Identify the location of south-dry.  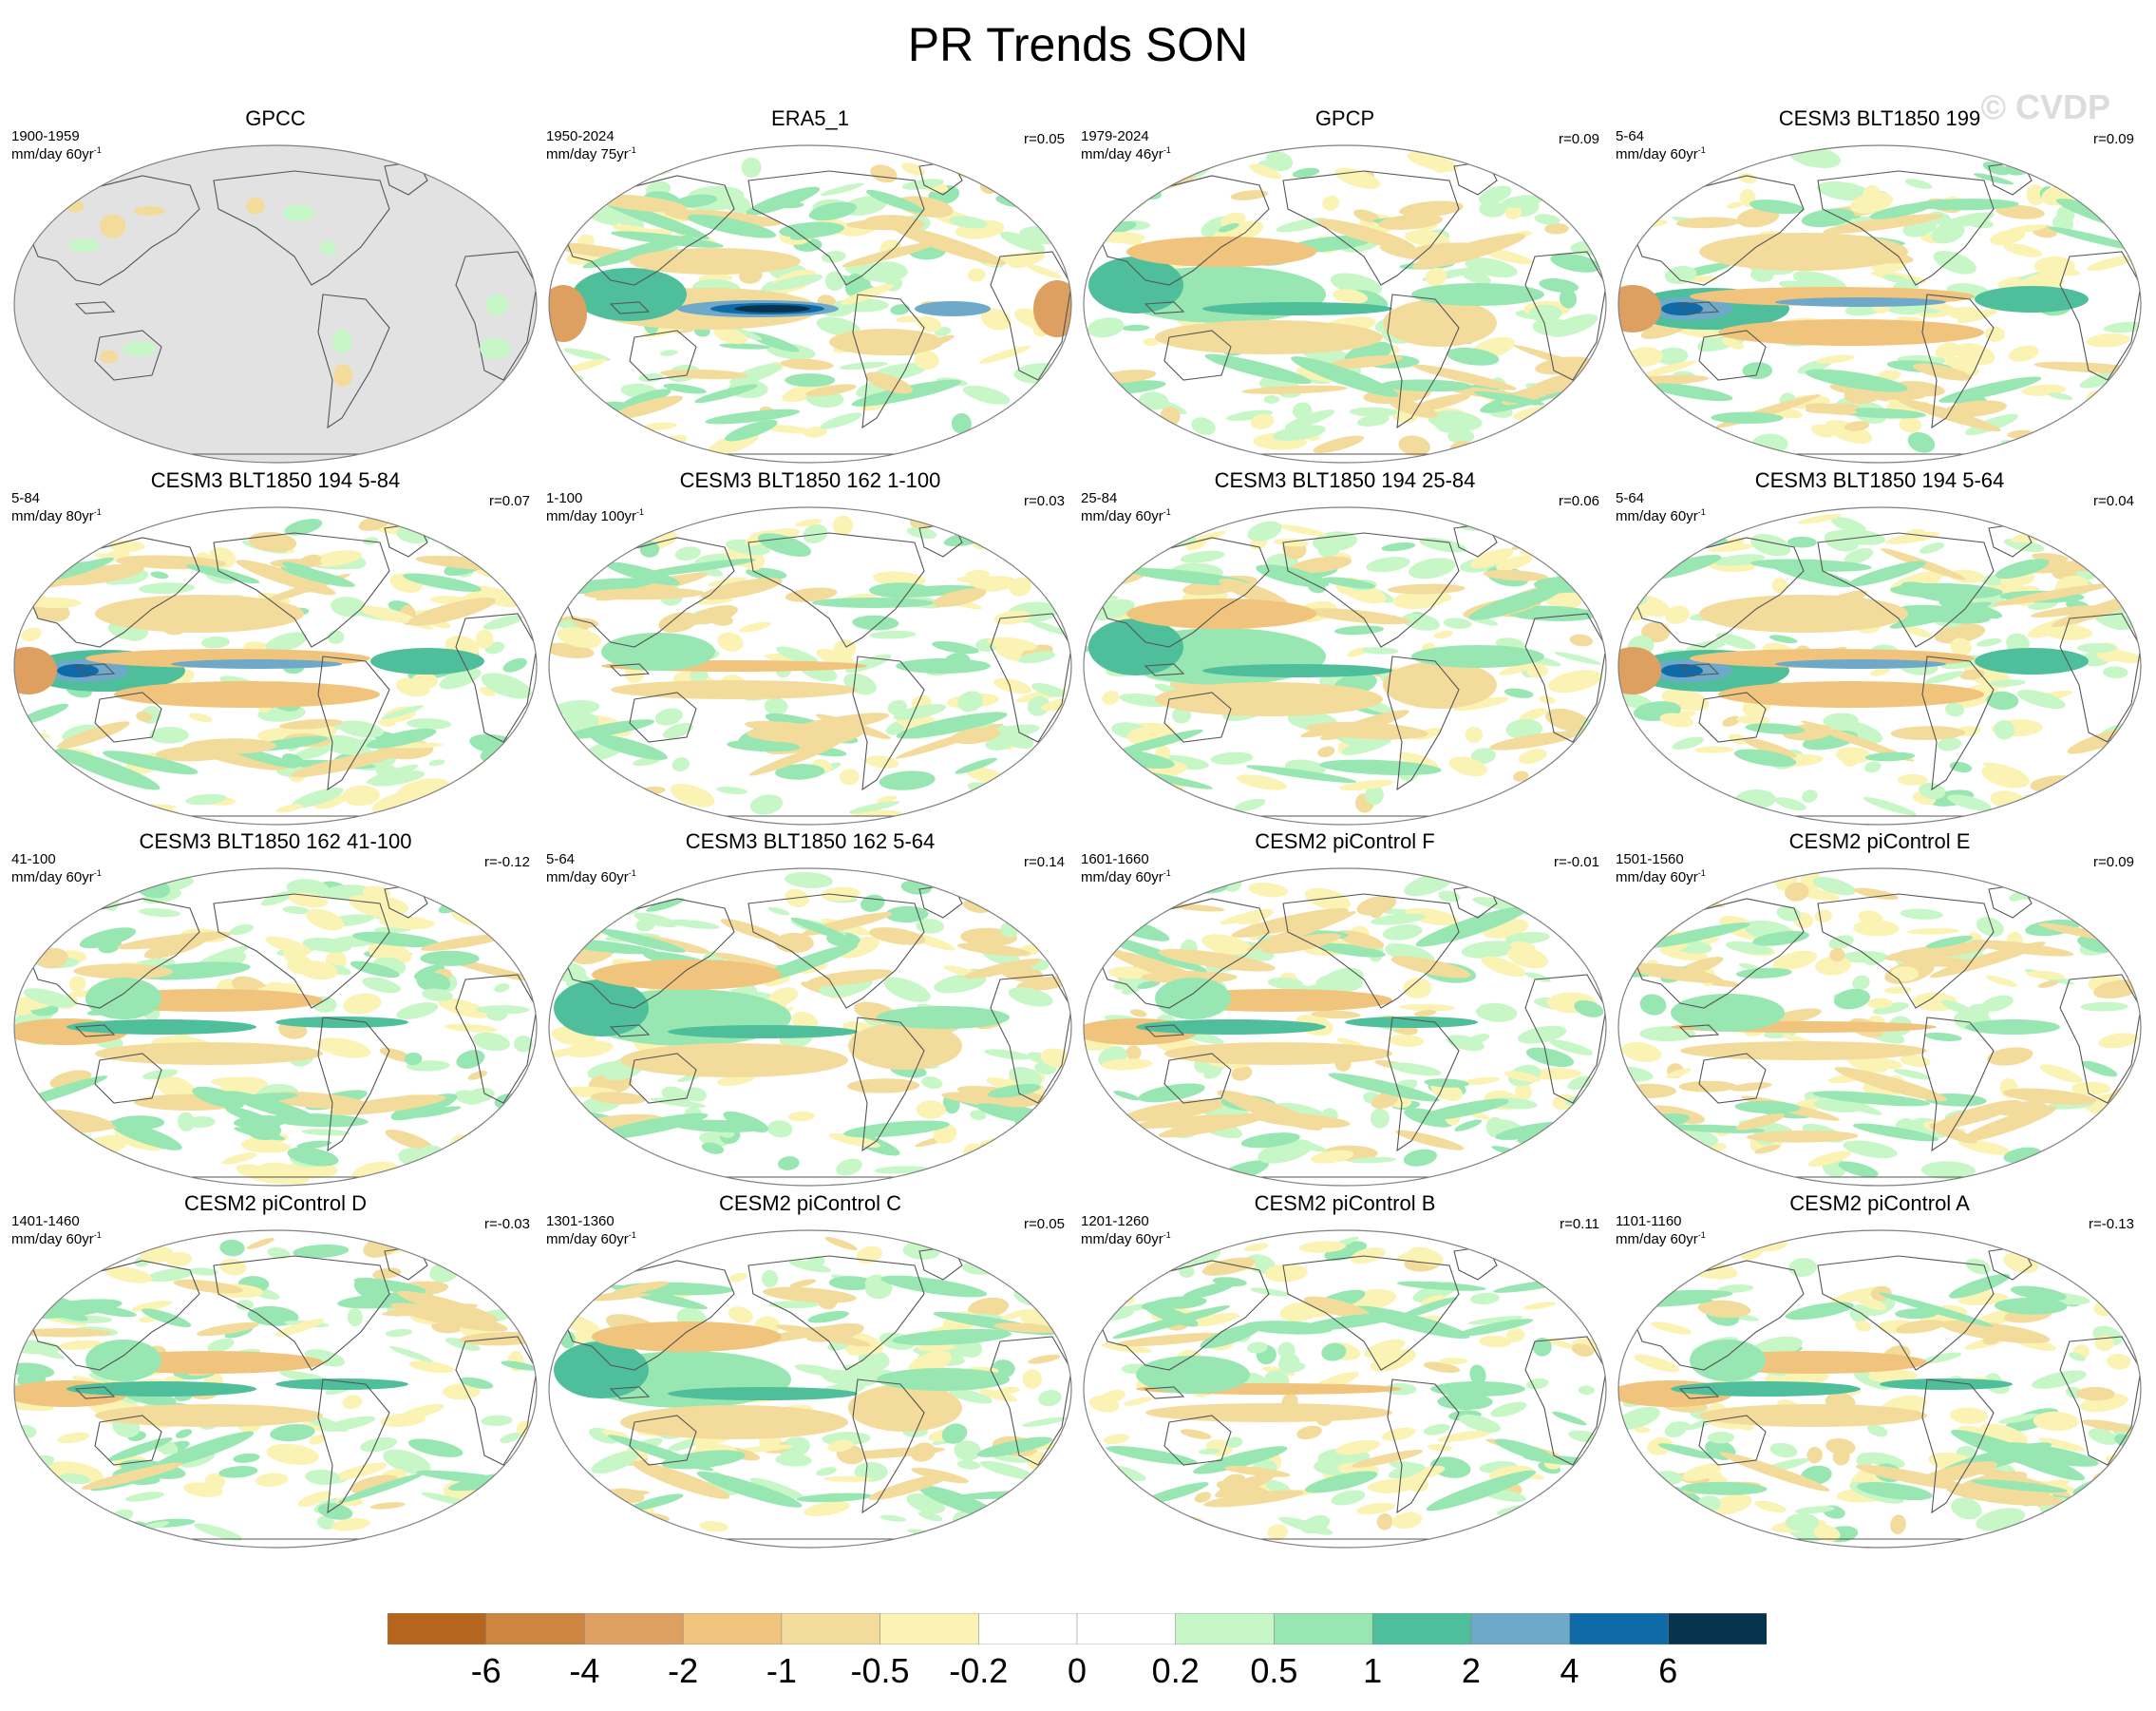
(1268, 1412).